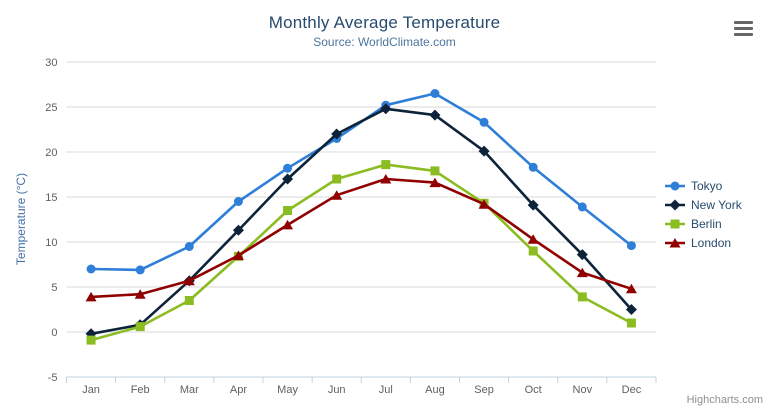  What do you see at coordinates (582, 297) in the screenshot?
I see `data-point-berlin-nov` at bounding box center [582, 297].